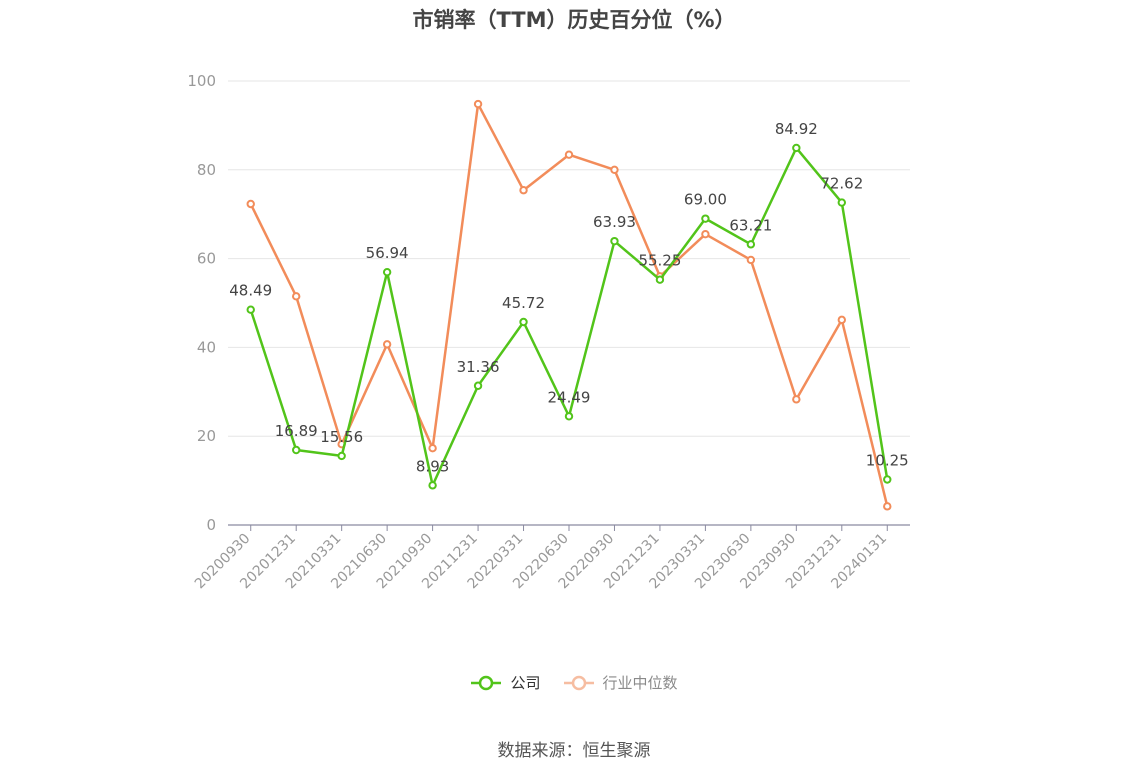 The image size is (1148, 776). Describe the element at coordinates (206, 347) in the screenshot. I see `y-tick-label: 40` at that location.